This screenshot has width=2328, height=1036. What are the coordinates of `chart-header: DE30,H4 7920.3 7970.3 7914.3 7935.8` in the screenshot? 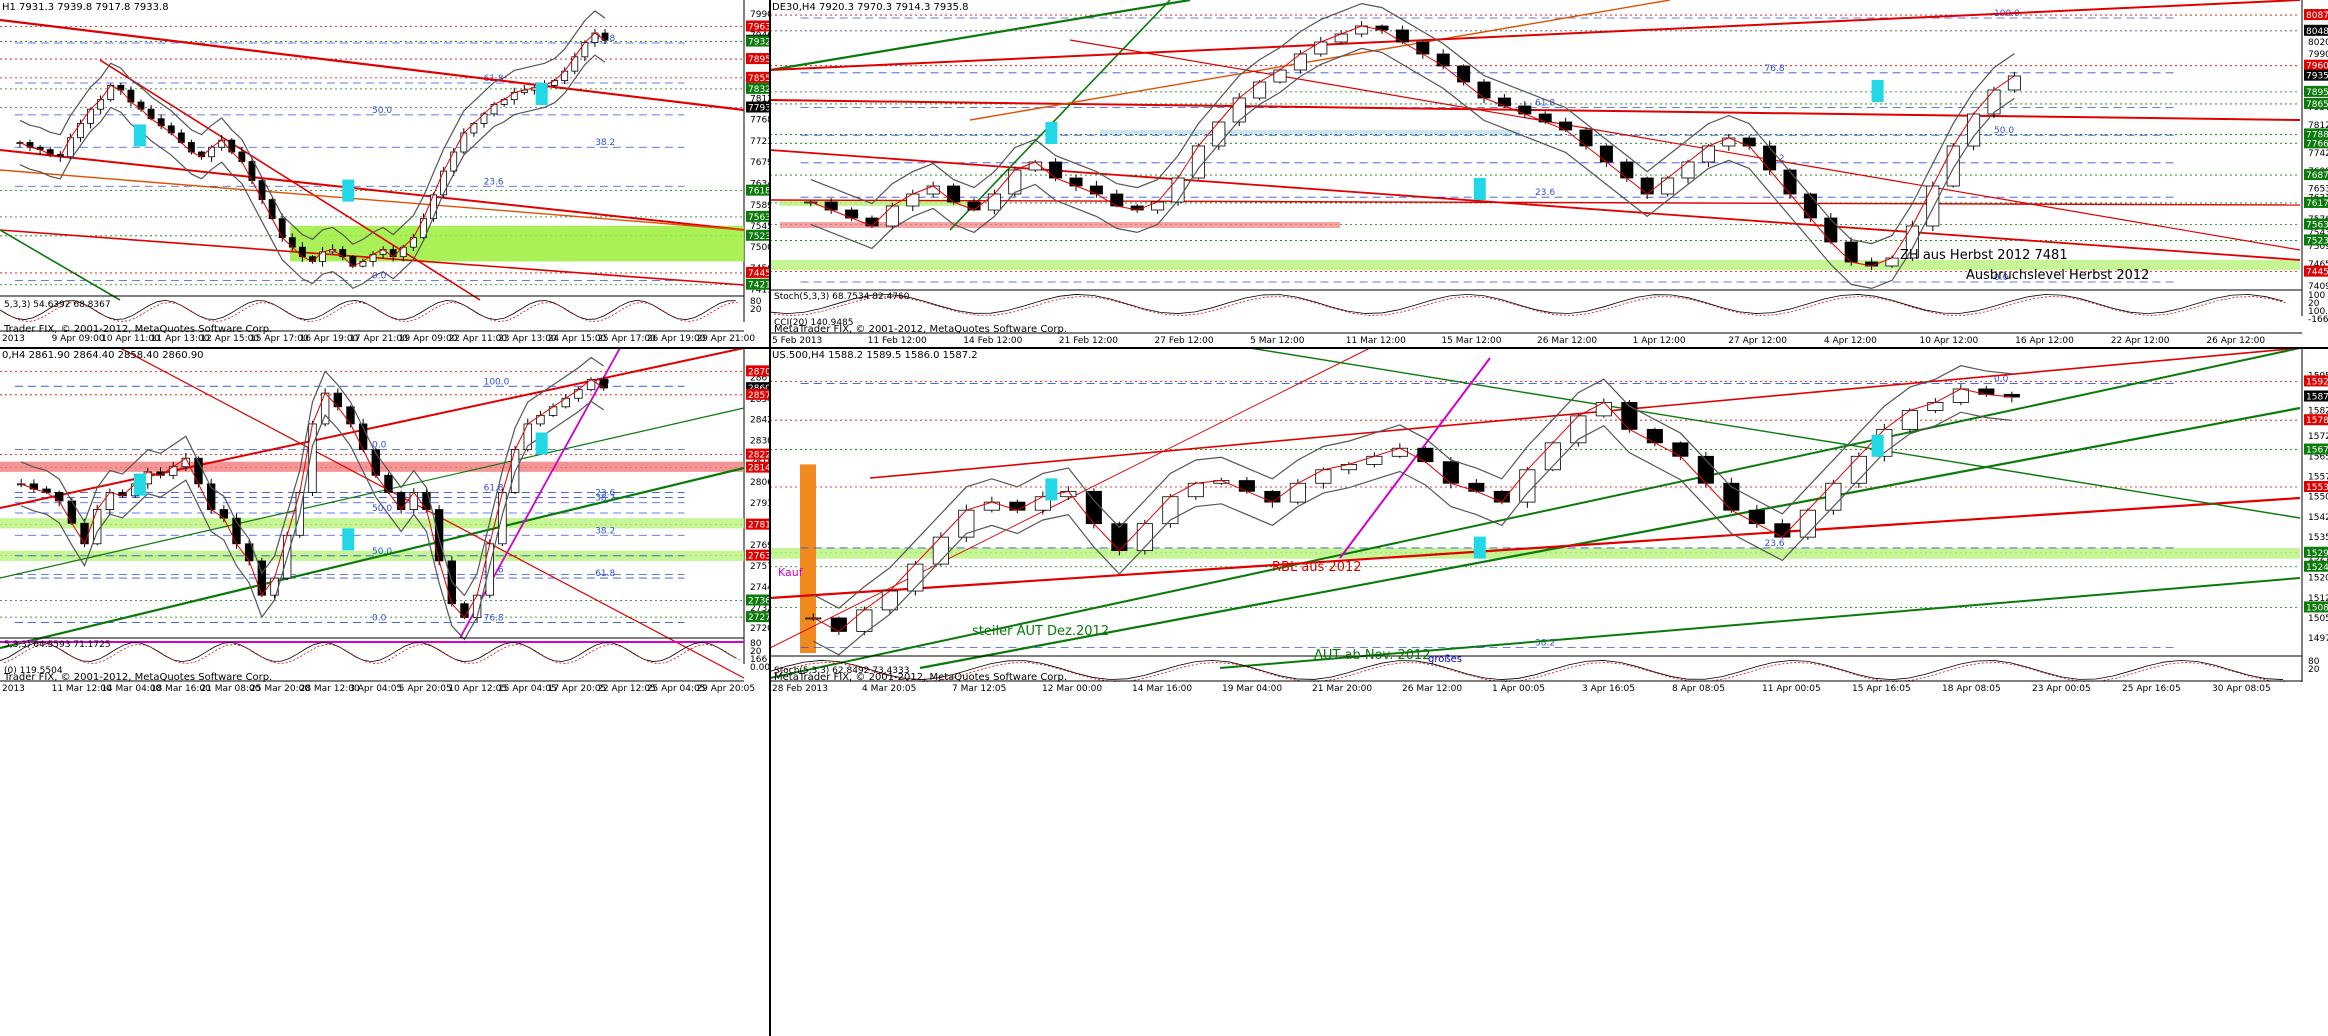 It's located at (870, 7).